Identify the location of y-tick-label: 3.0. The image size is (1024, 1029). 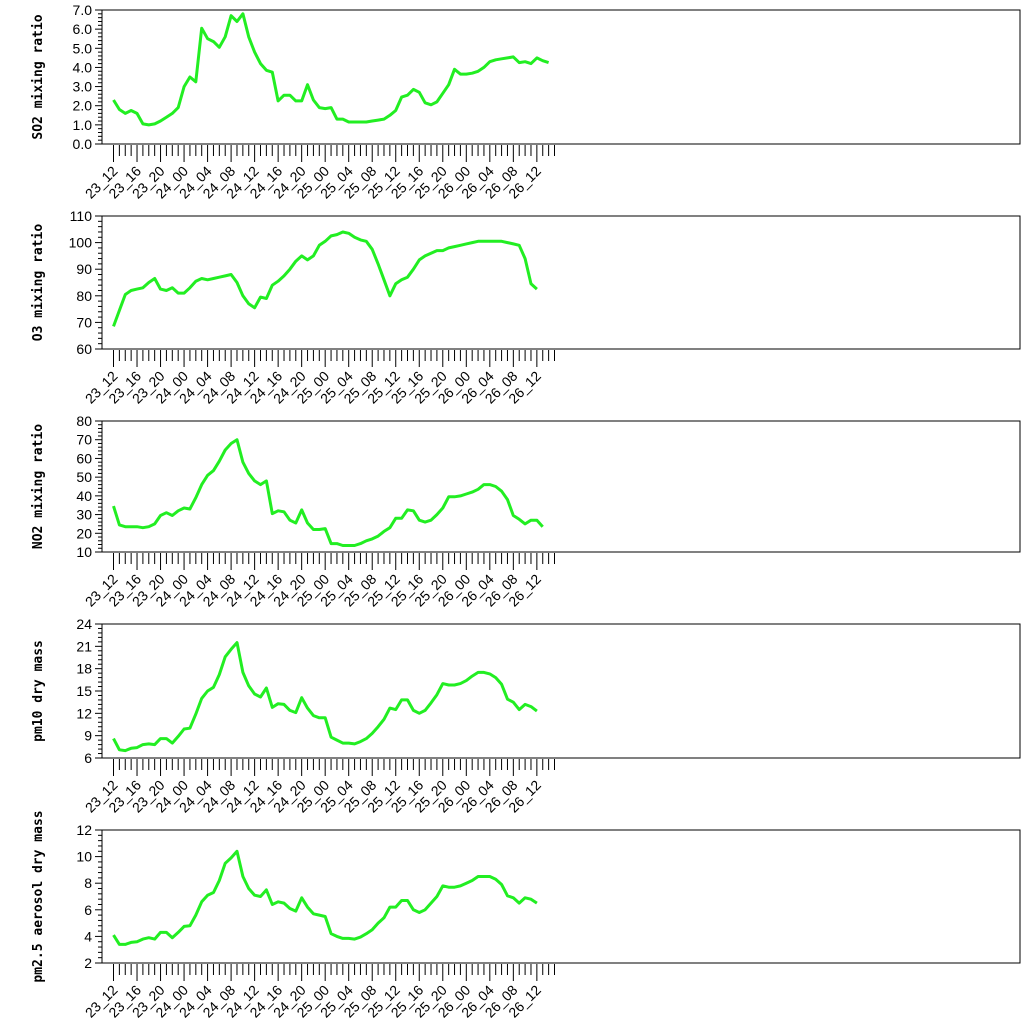
(83, 87).